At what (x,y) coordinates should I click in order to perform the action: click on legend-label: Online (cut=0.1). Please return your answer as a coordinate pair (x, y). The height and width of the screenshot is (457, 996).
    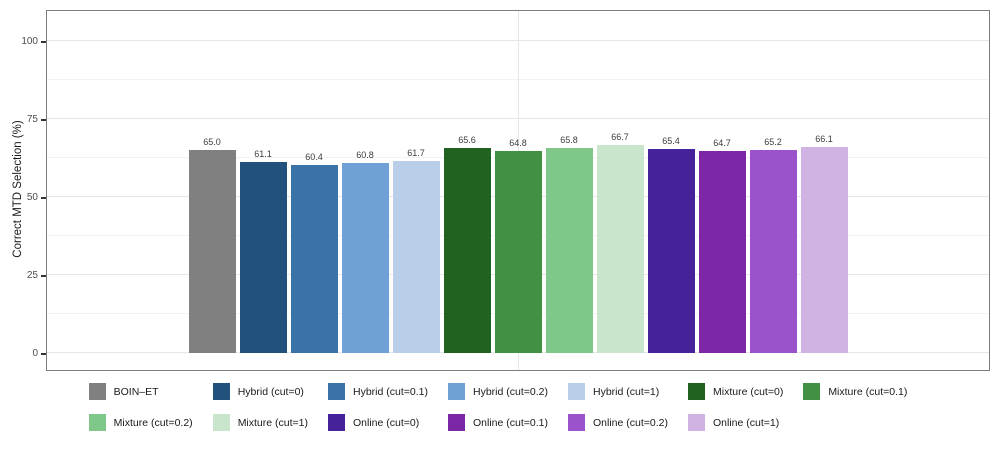
    Looking at the image, I should click on (510, 422).